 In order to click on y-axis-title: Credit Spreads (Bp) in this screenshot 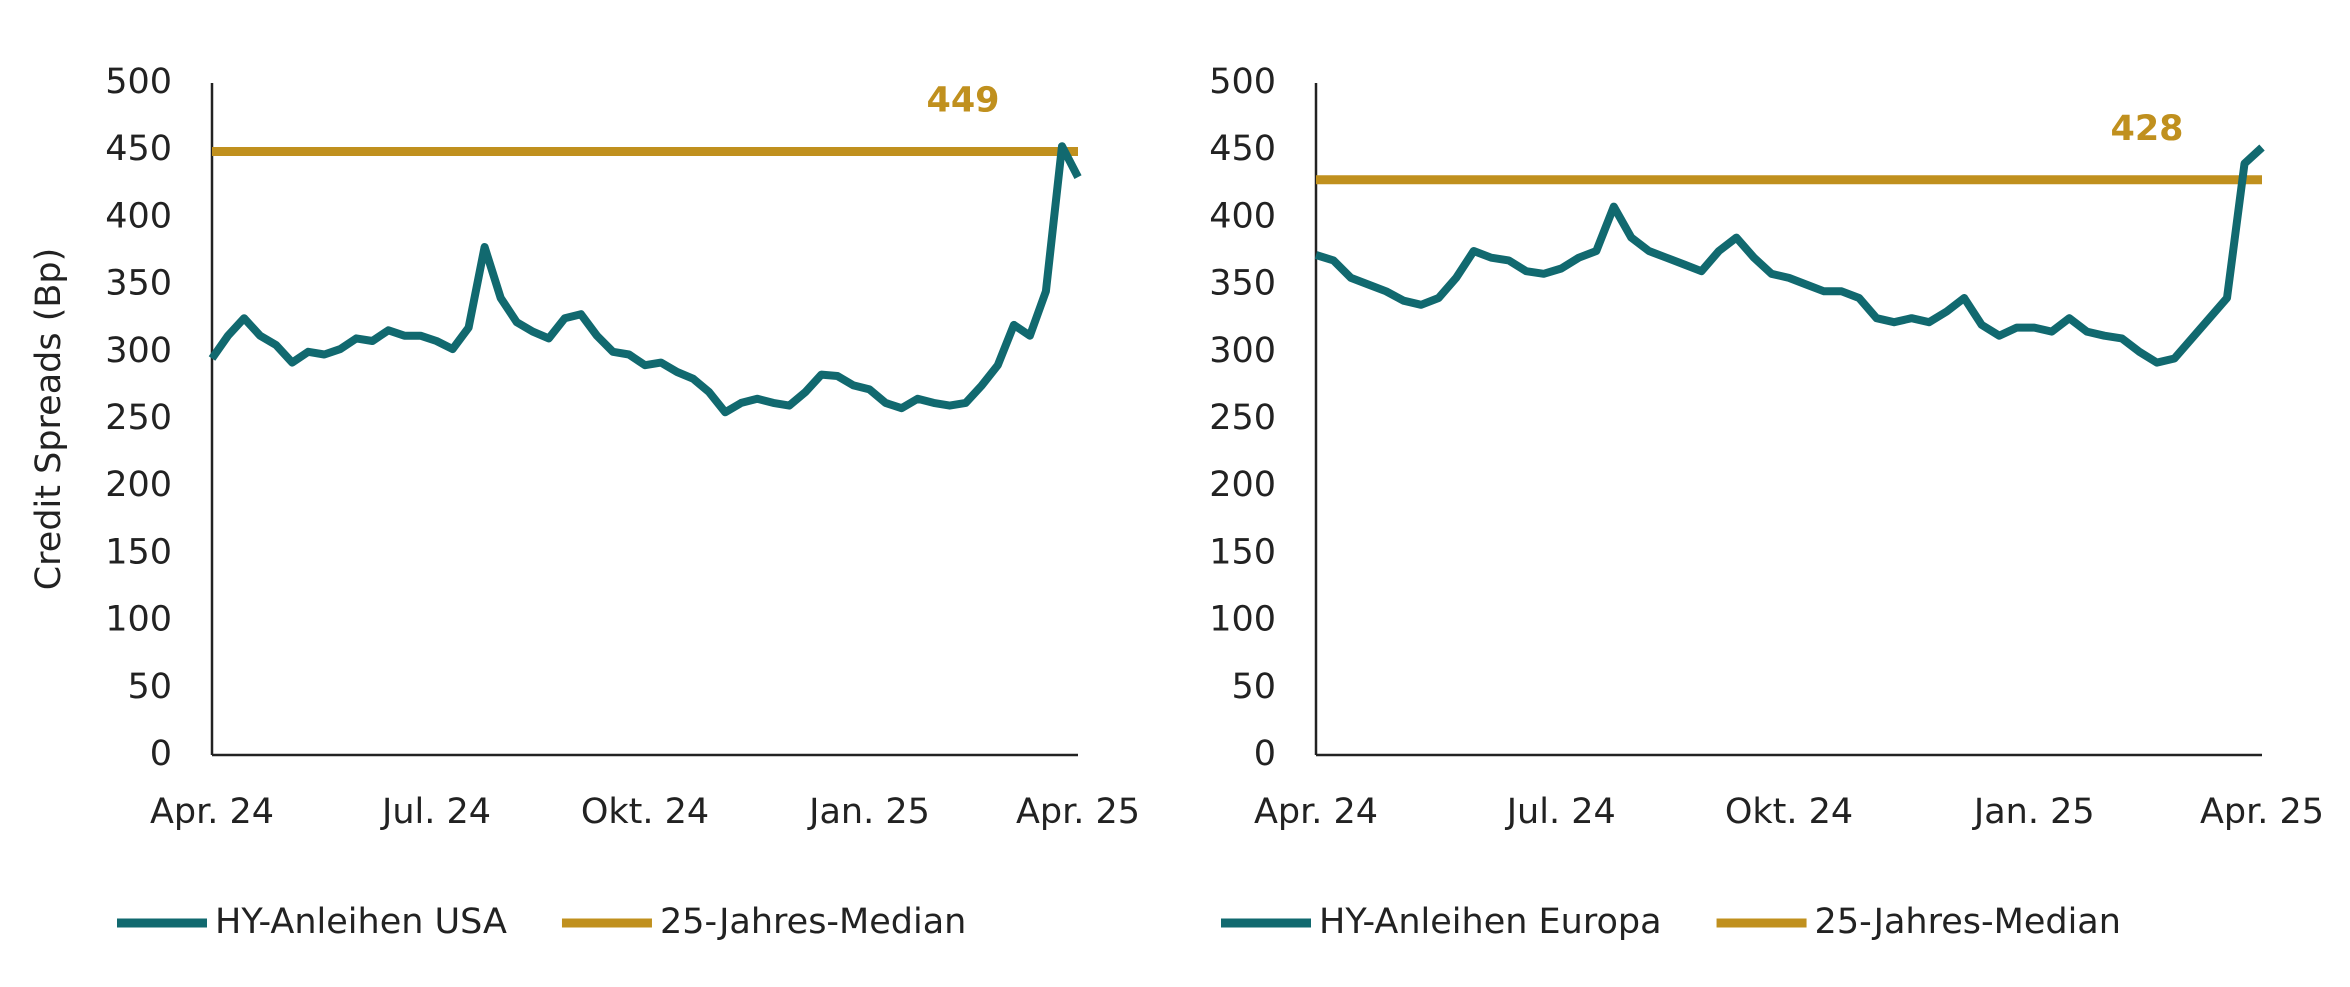, I will do `click(49, 419)`.